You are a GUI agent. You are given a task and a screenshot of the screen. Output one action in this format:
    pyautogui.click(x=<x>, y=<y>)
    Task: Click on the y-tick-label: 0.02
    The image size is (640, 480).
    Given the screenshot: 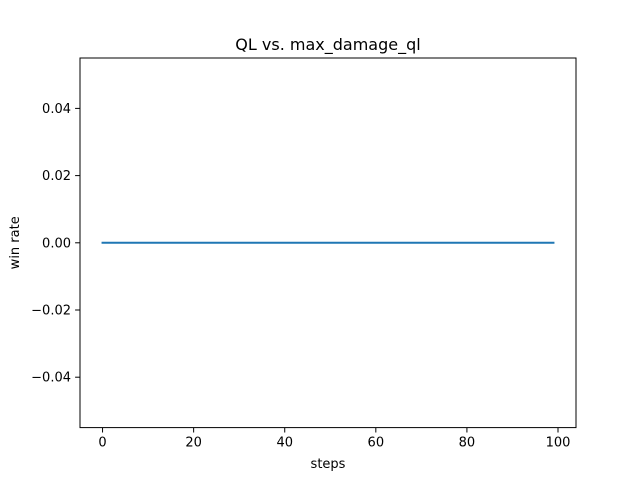 What is the action you would take?
    pyautogui.click(x=56, y=176)
    